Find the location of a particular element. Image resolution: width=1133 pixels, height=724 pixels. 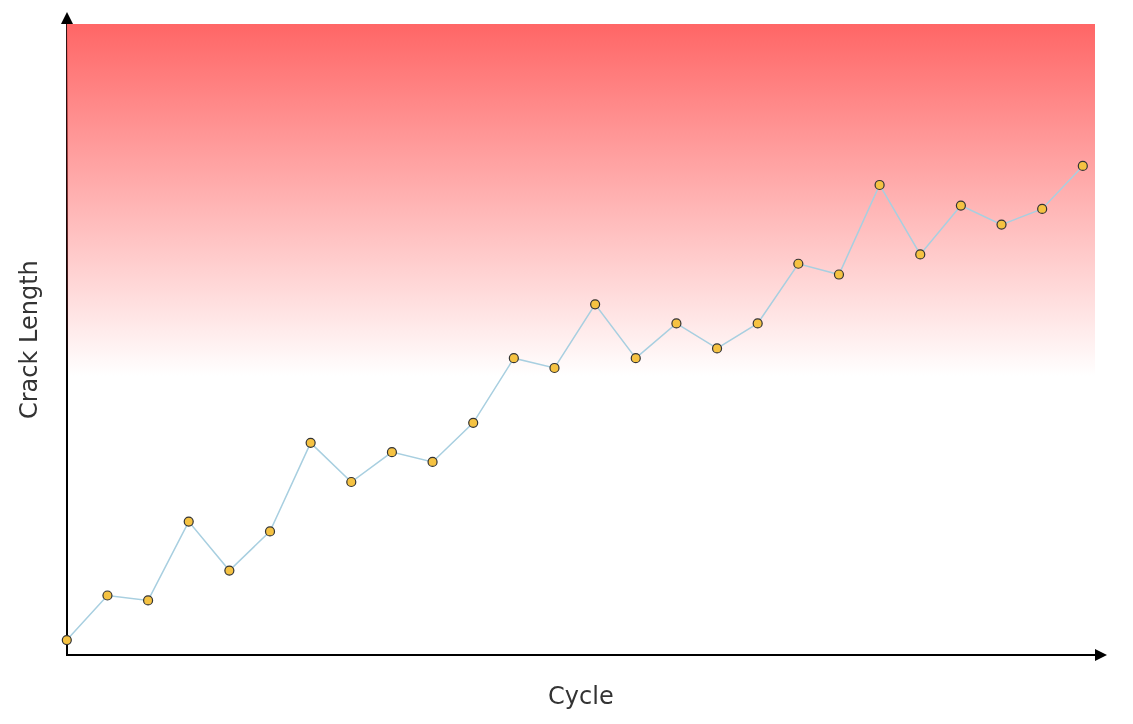

x-axis-title: Cycle is located at coordinates (581, 695).